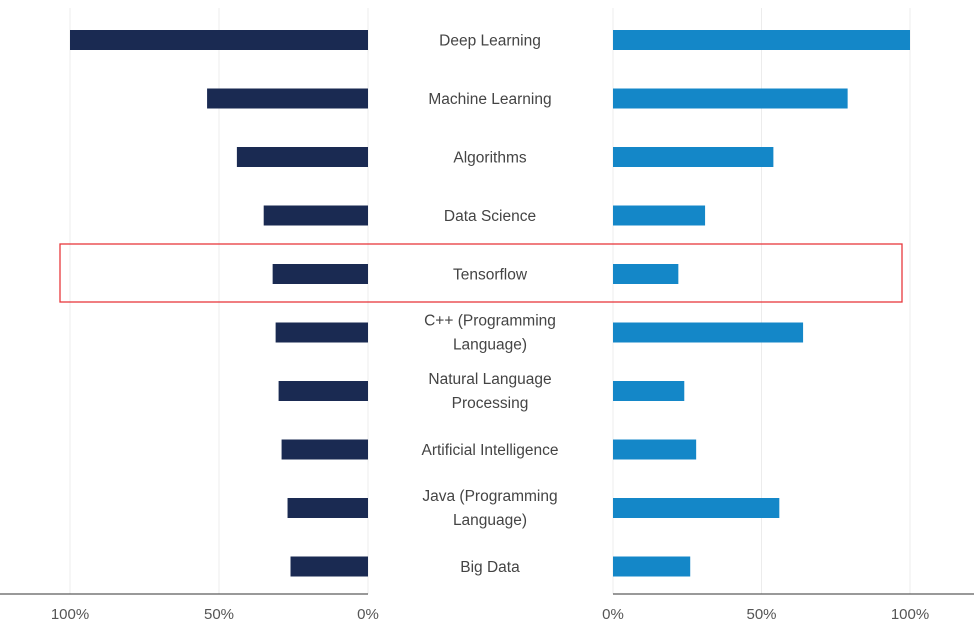 This screenshot has height=633, width=974. Describe the element at coordinates (487, 608) in the screenshot. I see `axes: 100% 50% 0% 0% 50% 100%` at that location.